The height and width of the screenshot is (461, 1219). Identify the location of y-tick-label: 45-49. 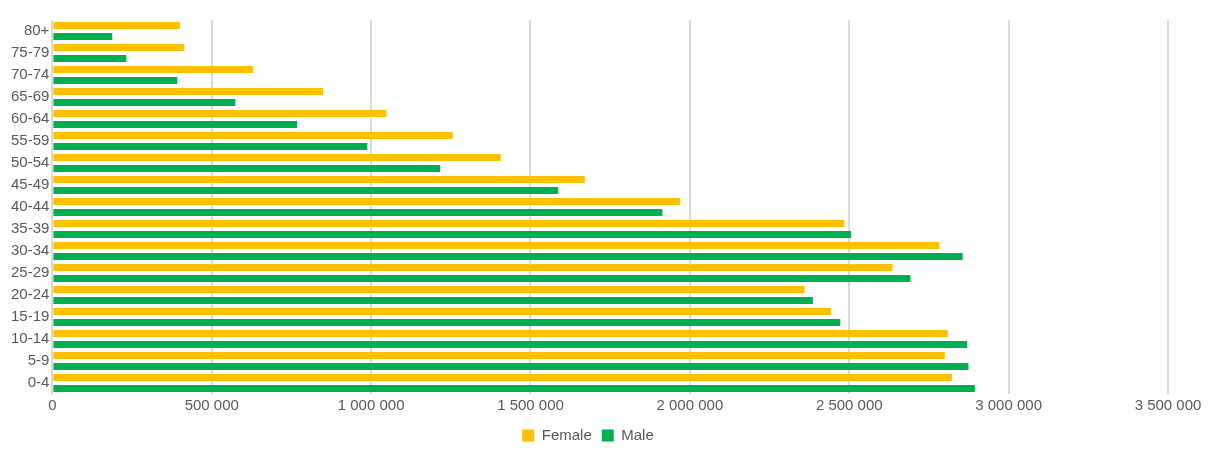
(30, 184).